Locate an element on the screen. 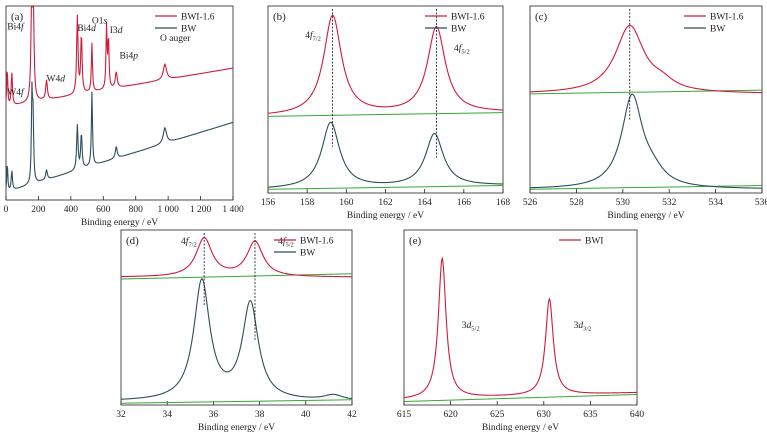 The width and height of the screenshot is (767, 438). x-tick-label: 160 is located at coordinates (346, 203).